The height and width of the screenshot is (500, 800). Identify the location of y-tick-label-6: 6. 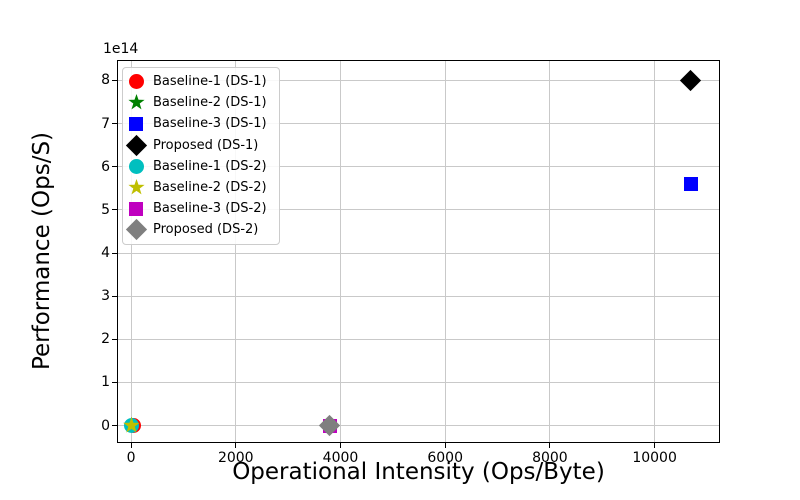
(105, 166).